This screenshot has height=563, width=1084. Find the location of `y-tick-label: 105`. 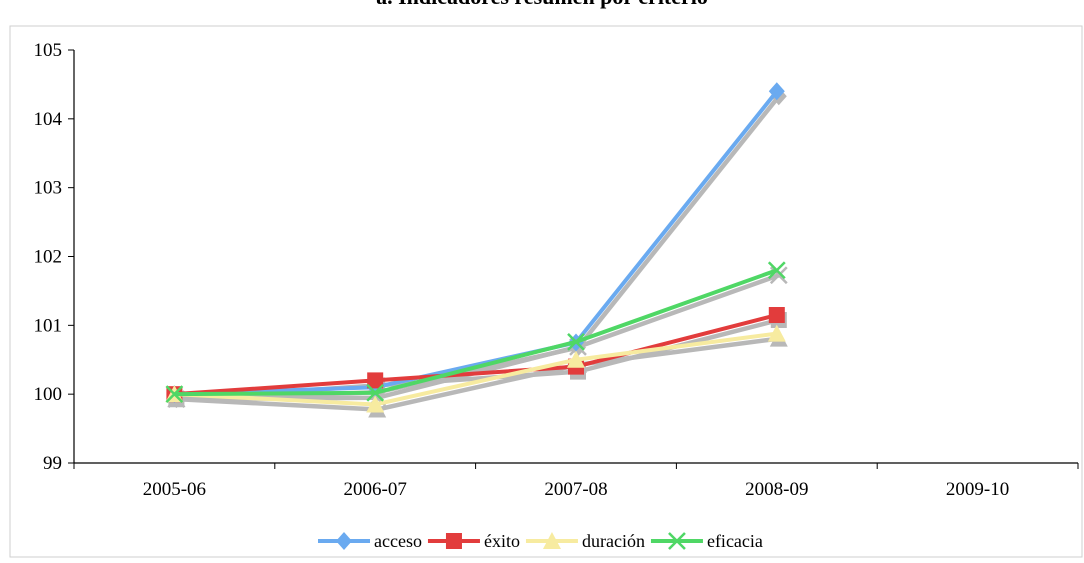

y-tick-label: 105 is located at coordinates (48, 50).